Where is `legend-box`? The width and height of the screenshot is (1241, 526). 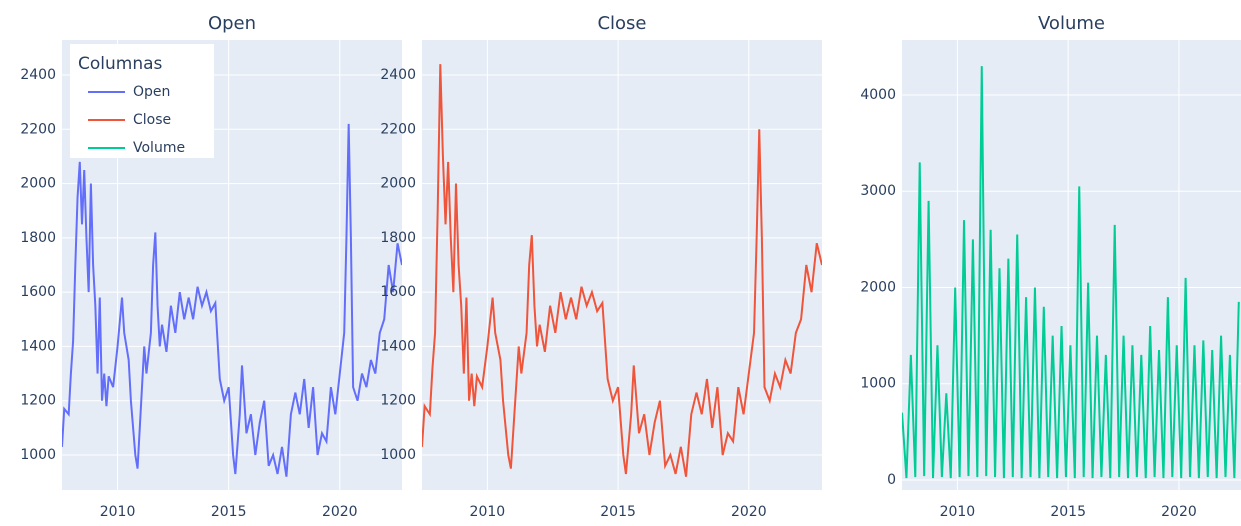 legend-box is located at coordinates (142, 101).